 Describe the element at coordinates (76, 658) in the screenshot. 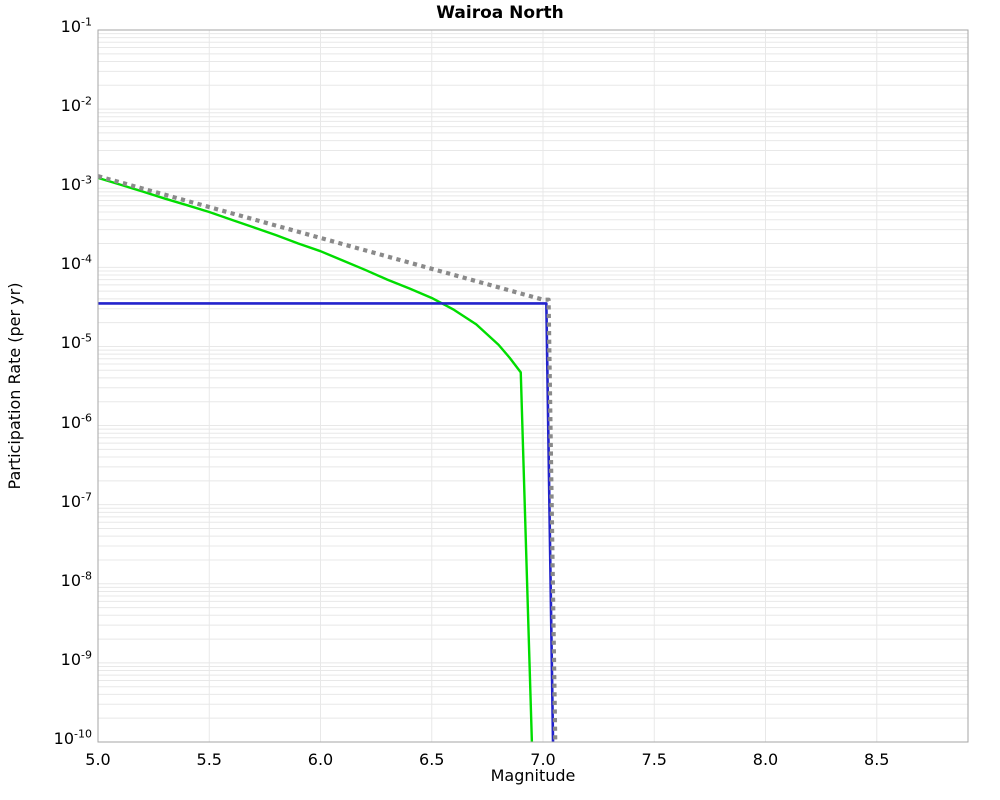

I see `y-tick-label: 10⁻⁹` at that location.